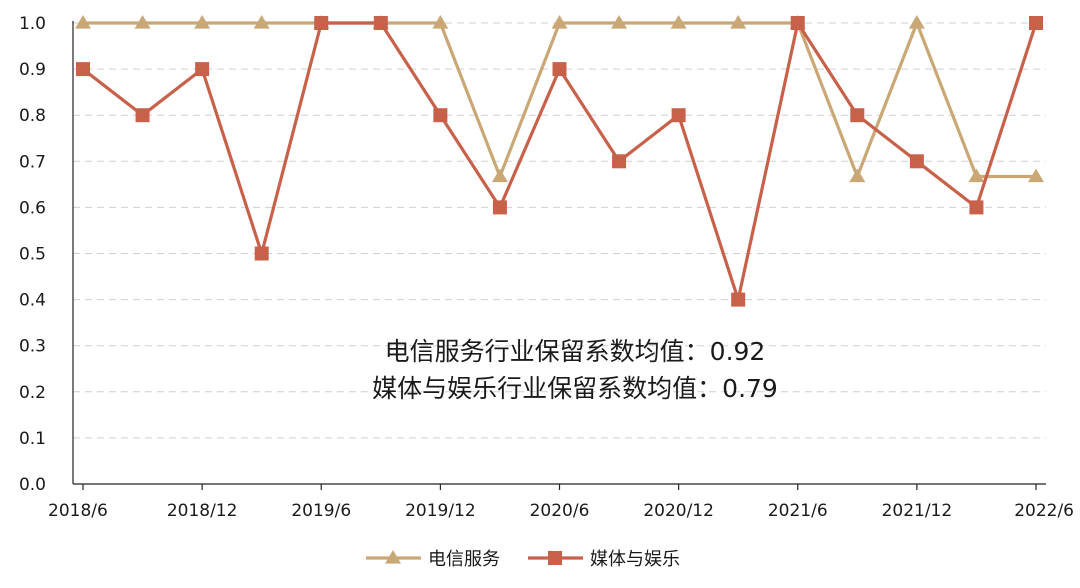 The width and height of the screenshot is (1080, 588). What do you see at coordinates (440, 511) in the screenshot?
I see `x-tick-label: 2019/12` at bounding box center [440, 511].